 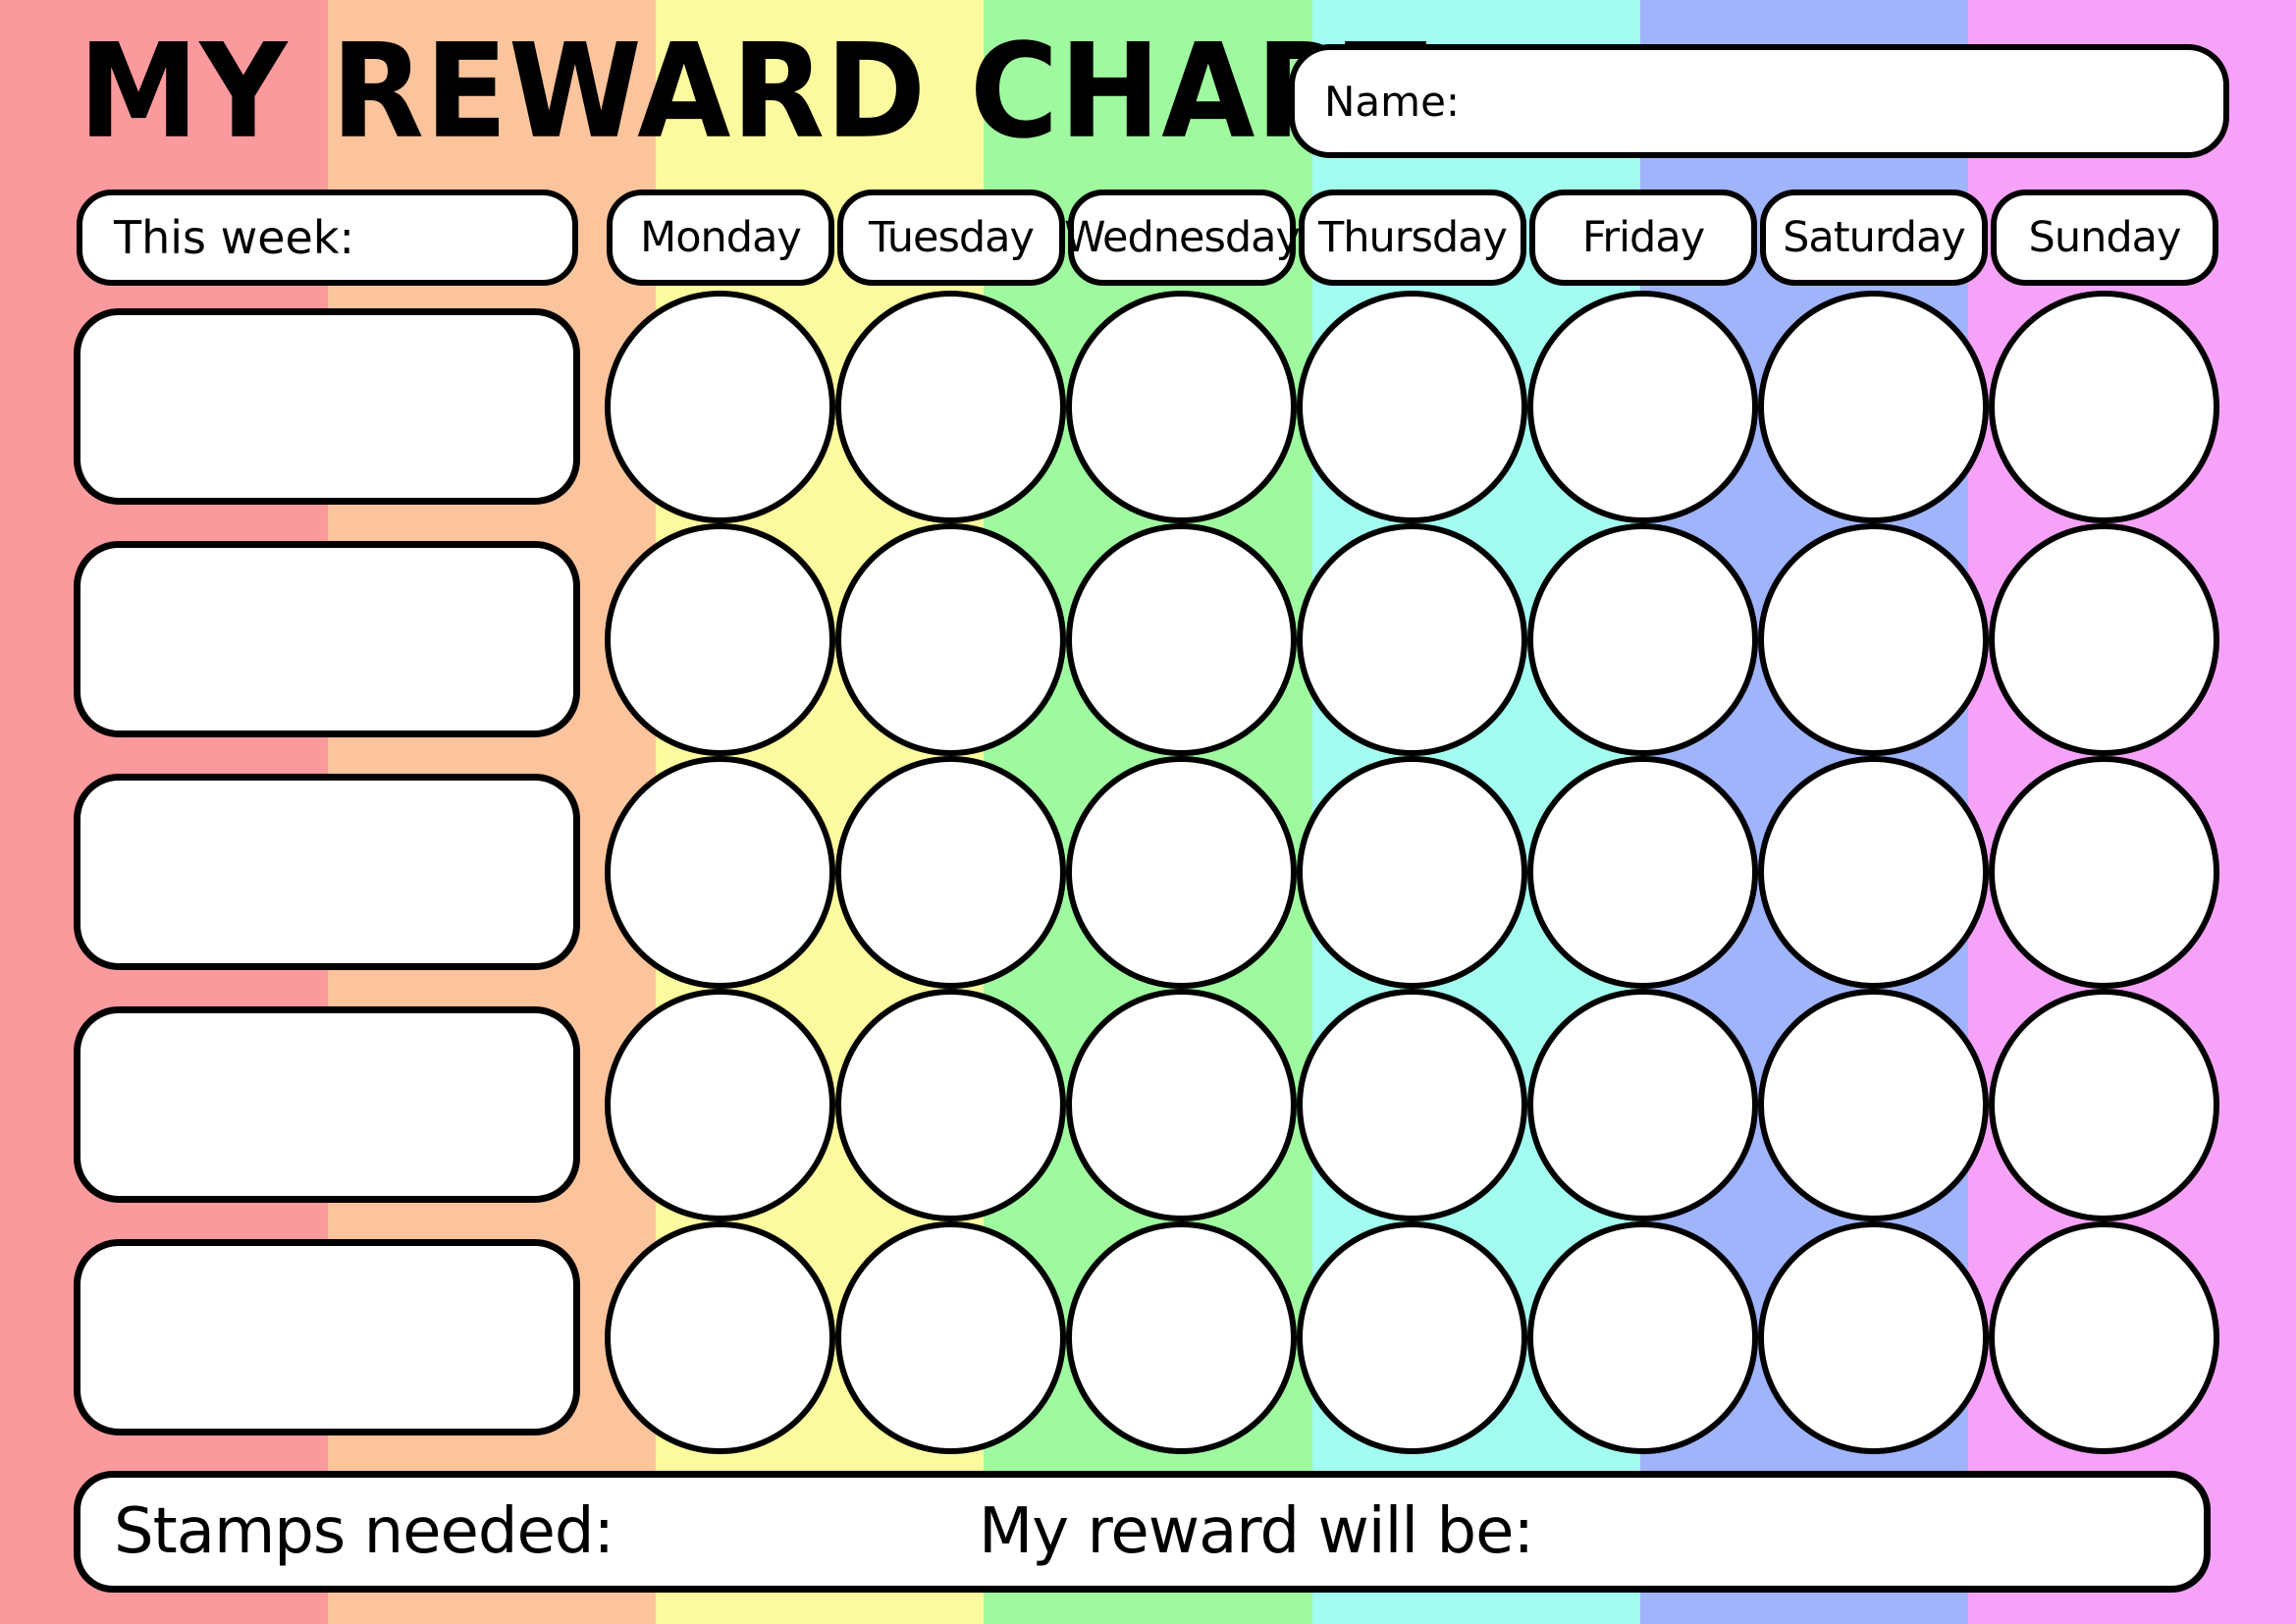 I want to click on name-label: Name:, so click(x=1392, y=101).